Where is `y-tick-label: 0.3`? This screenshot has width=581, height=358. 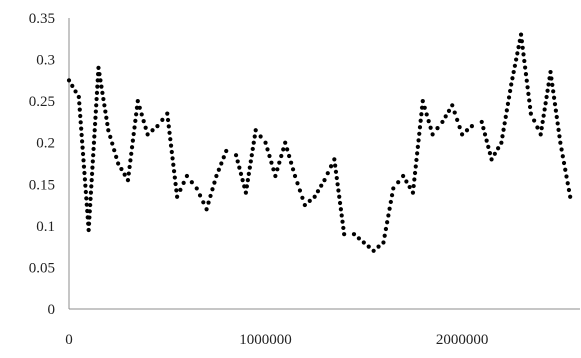
y-tick-label: 0.3 is located at coordinates (45, 61).